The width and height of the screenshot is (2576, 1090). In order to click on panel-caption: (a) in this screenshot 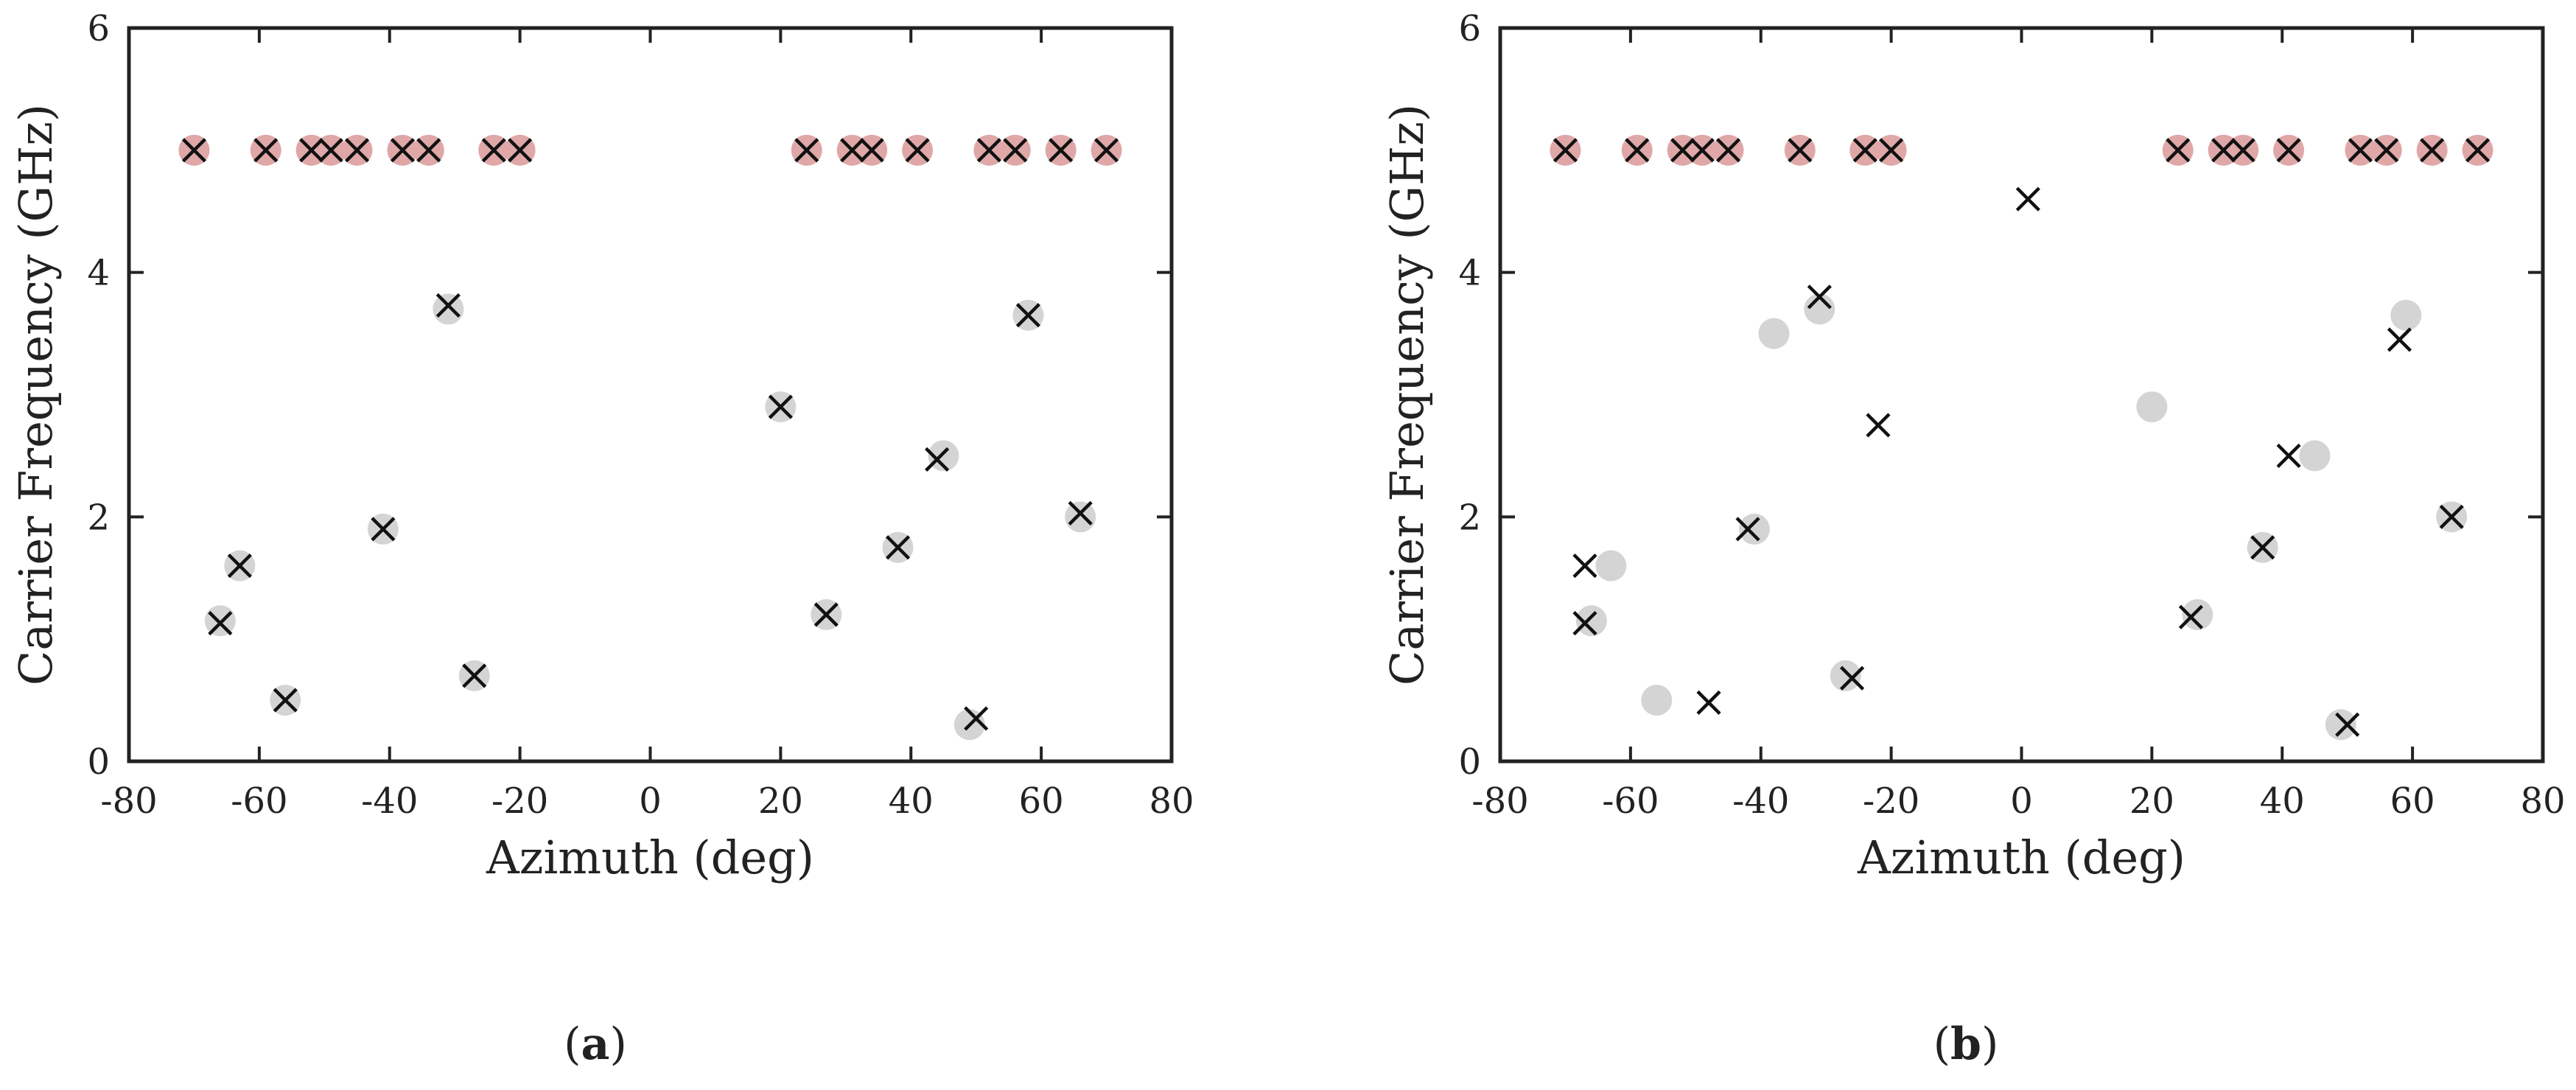, I will do `click(595, 1044)`.